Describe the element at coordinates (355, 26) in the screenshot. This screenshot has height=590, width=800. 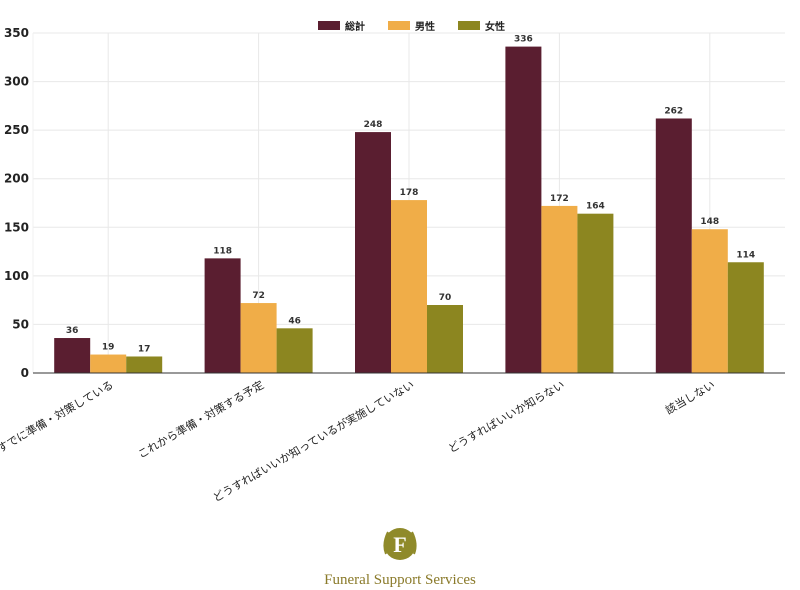
I see `legend-label: 総計` at that location.